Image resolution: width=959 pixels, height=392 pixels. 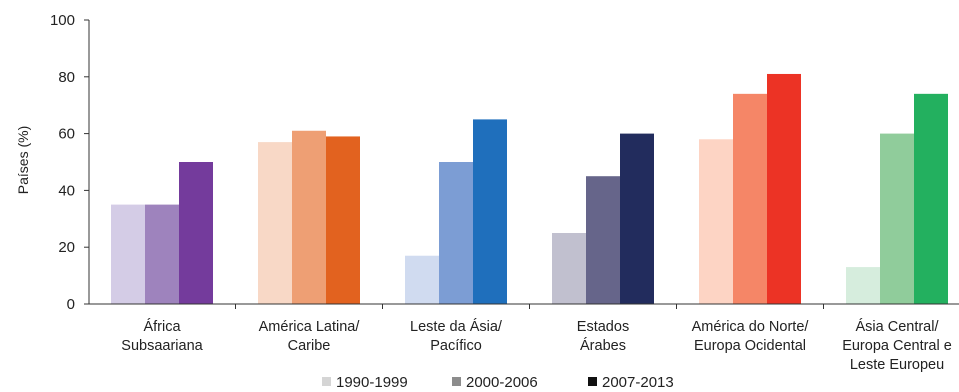 What do you see at coordinates (310, 327) in the screenshot?
I see `x-tick-label: América Latina/` at bounding box center [310, 327].